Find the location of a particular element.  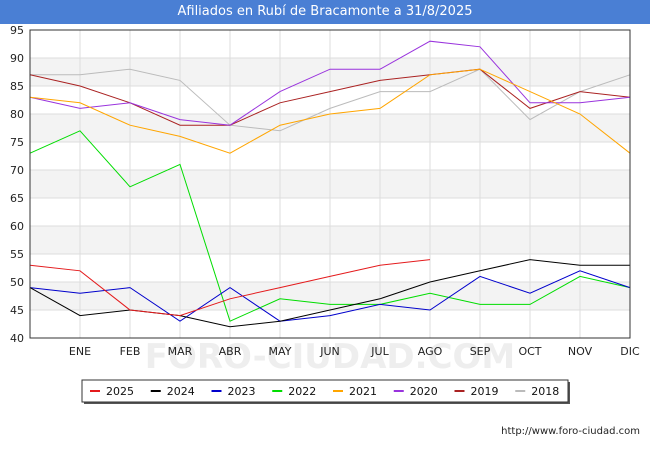

legend: 2025 2024 2023 2022 2021 2020 2019 2018 is located at coordinates (325, 391).